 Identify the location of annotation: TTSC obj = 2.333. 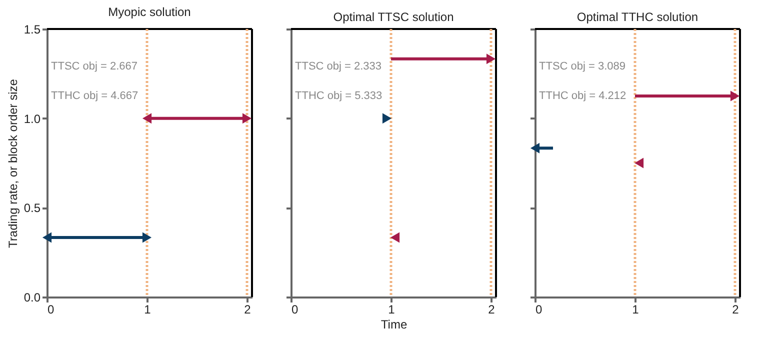
(338, 66).